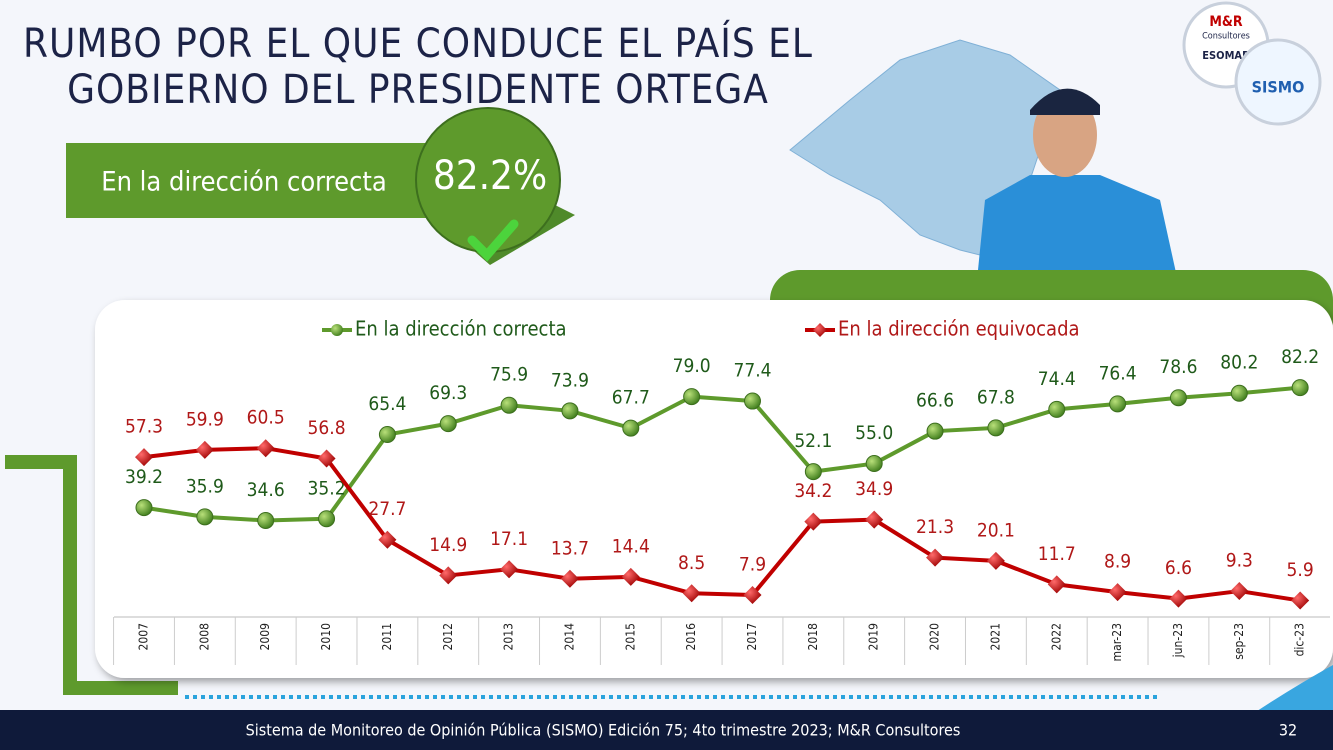  What do you see at coordinates (387, 636) in the screenshot?
I see `x-tick-label: 2011` at bounding box center [387, 636].